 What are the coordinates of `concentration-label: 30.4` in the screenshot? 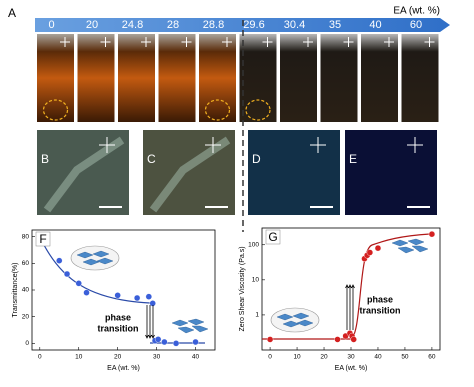 It's located at (294, 25).